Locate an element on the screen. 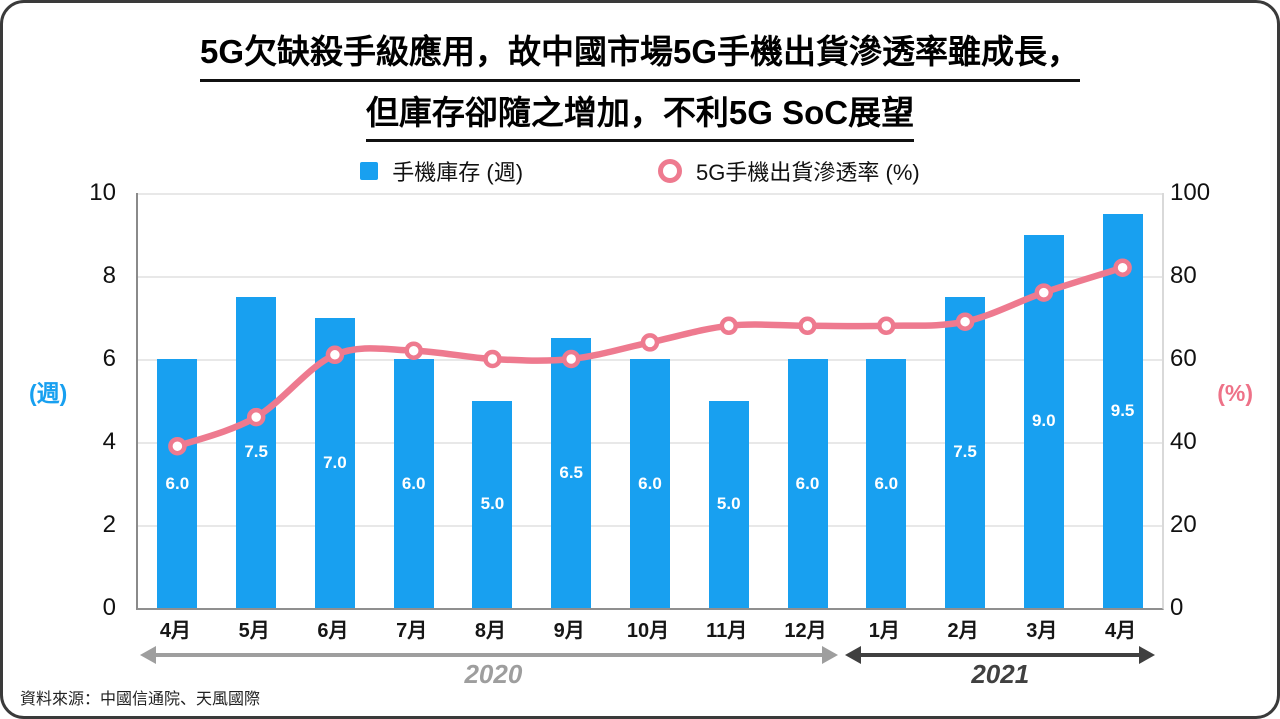 This screenshot has height=719, width=1280. year-label-2020: 2020 is located at coordinates (493, 674).